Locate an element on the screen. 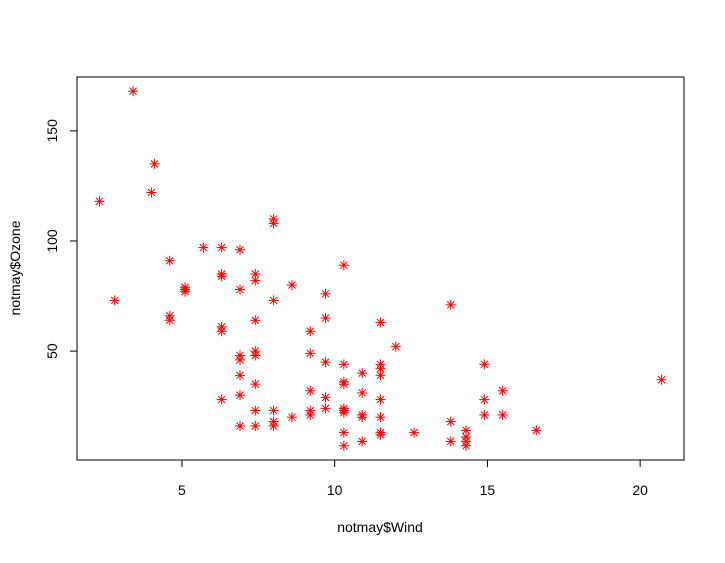  y-axis-label: notmay$Ozone is located at coordinates (15, 267).